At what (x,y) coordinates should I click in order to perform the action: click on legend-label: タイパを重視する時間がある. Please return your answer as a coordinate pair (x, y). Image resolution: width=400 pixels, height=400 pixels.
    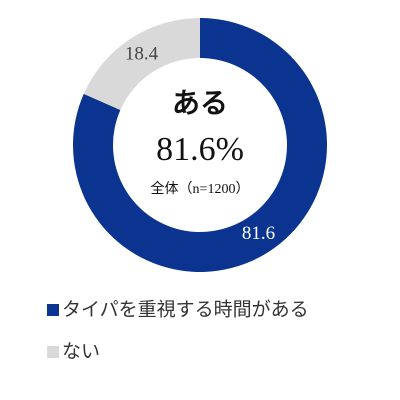
    Looking at the image, I should click on (185, 310).